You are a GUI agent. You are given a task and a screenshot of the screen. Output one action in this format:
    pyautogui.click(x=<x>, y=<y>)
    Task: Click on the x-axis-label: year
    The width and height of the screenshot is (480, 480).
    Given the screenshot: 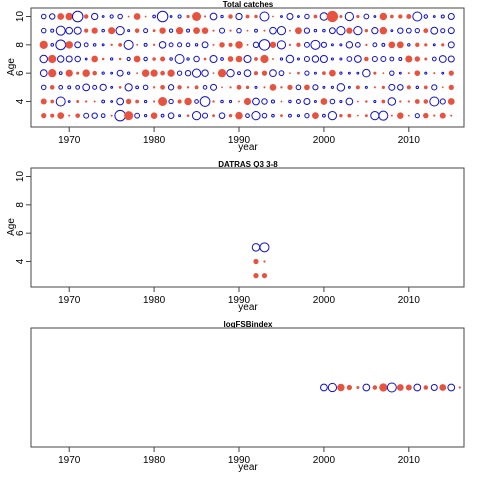 What is the action you would take?
    pyautogui.click(x=248, y=307)
    